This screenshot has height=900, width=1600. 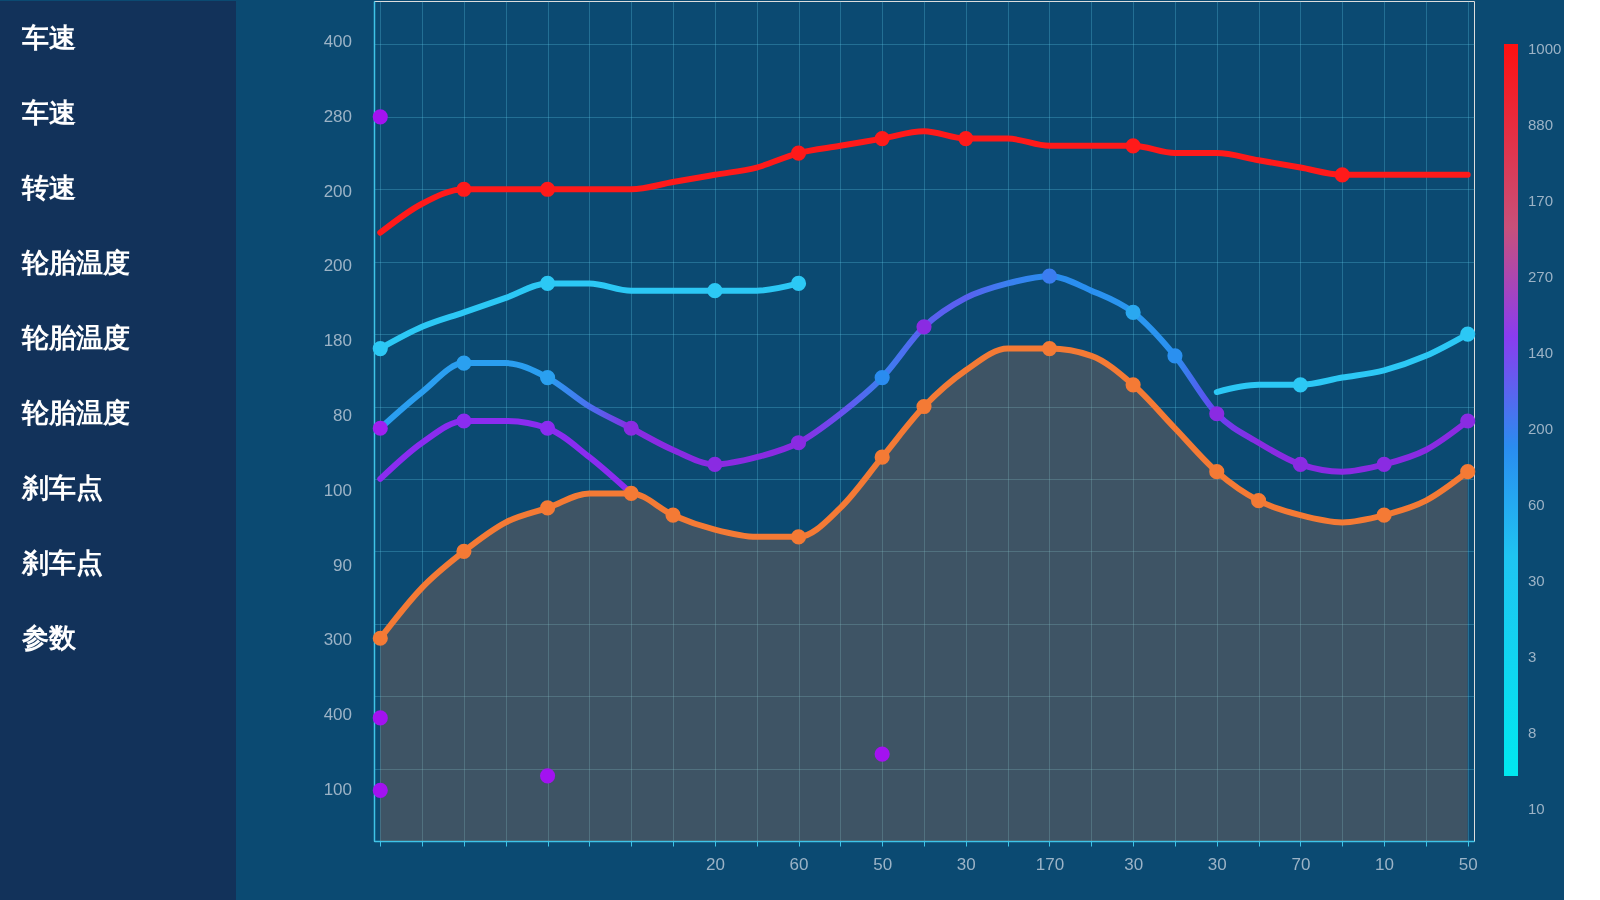 I want to click on text: 参数, so click(x=49, y=637).